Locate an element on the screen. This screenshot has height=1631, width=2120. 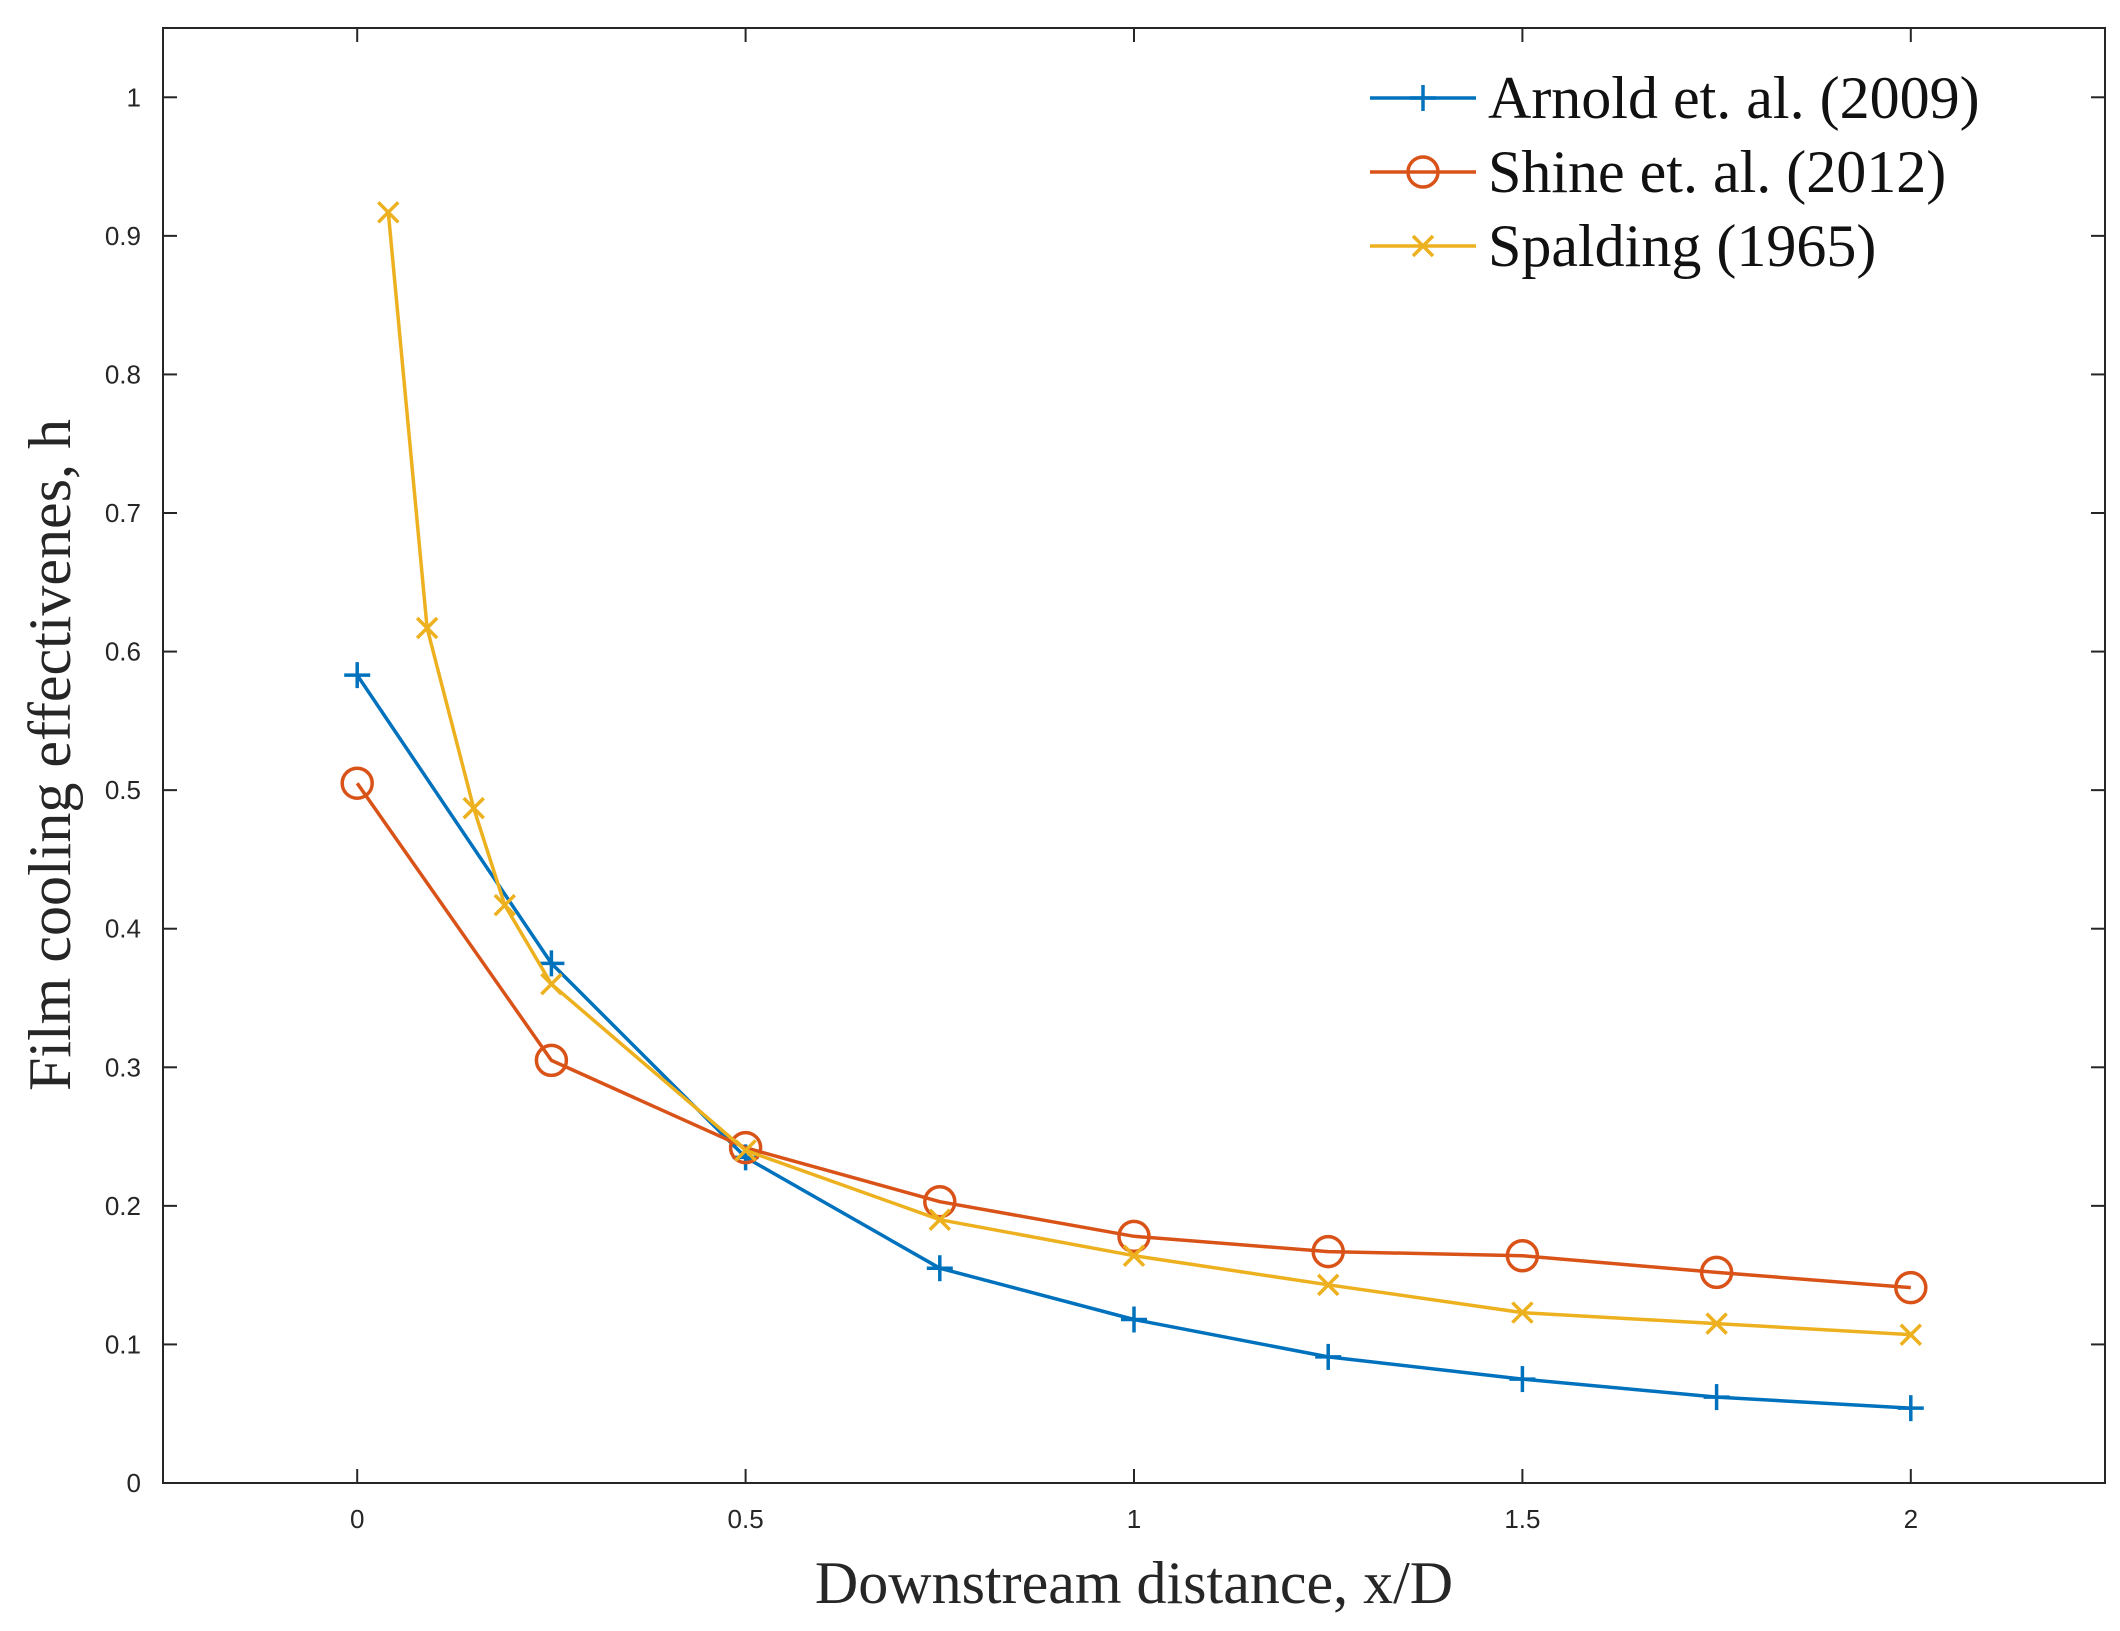
y-tick-label: 0.6 is located at coordinates (123, 652).